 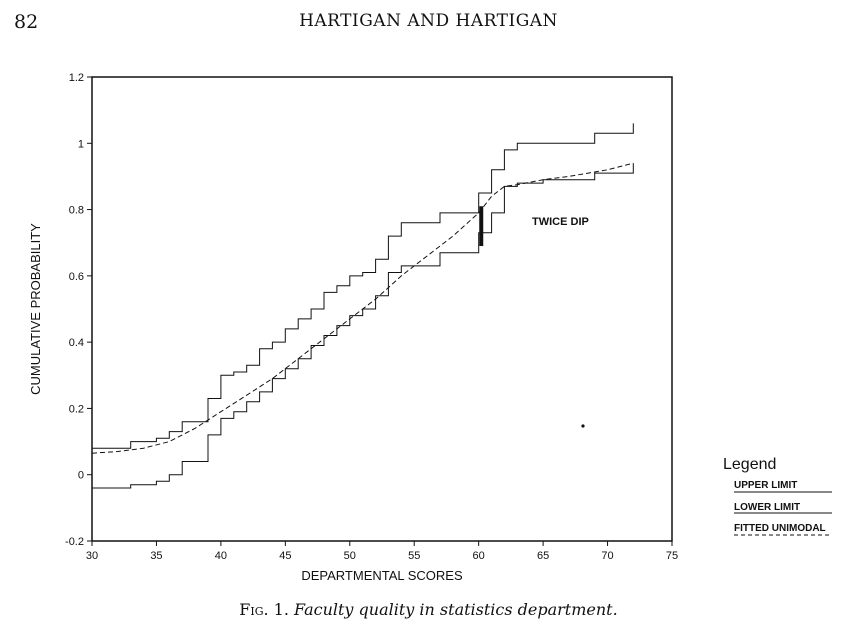 What do you see at coordinates (35, 309) in the screenshot?
I see `y-axis-label: CUMULATIVE PROBABILITY` at bounding box center [35, 309].